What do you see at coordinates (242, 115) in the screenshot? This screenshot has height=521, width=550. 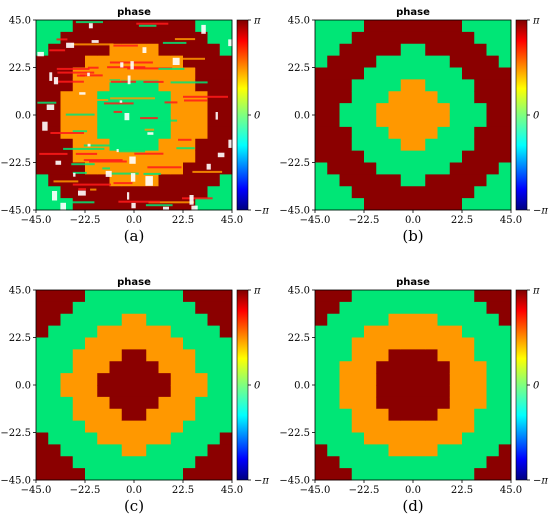 I see `colorbar` at bounding box center [242, 115].